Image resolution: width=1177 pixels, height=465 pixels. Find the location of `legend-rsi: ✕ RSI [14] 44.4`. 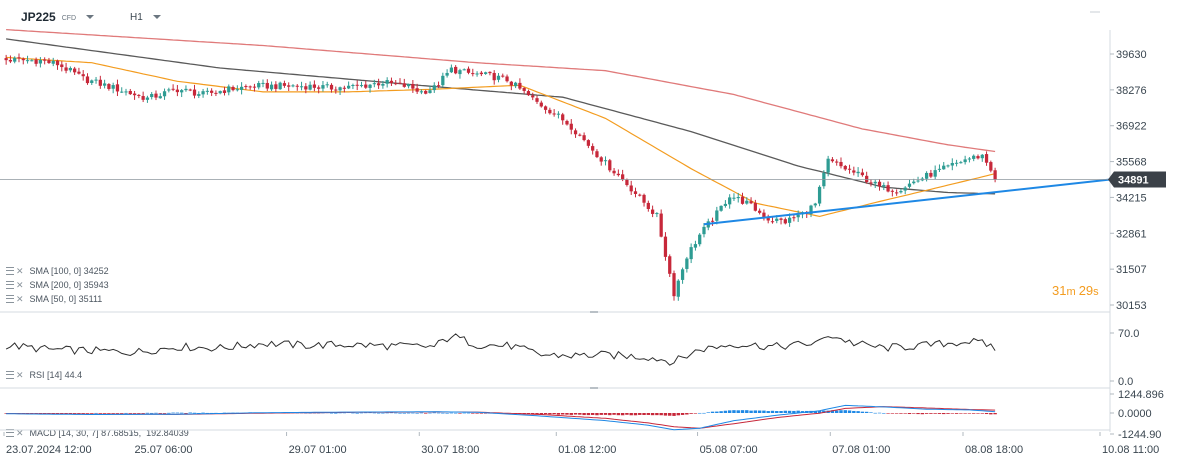

legend-rsi: ✕ RSI [14] 44.4 is located at coordinates (44, 375).